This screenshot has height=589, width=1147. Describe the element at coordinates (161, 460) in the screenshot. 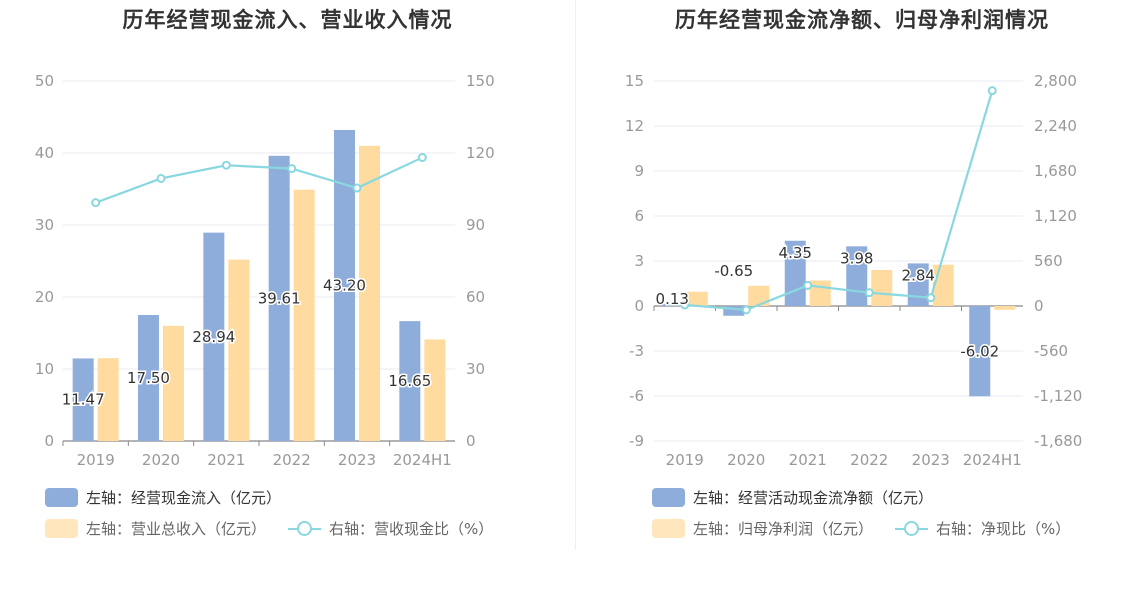

I see `left-chart-x-tick-label: 2020` at that location.